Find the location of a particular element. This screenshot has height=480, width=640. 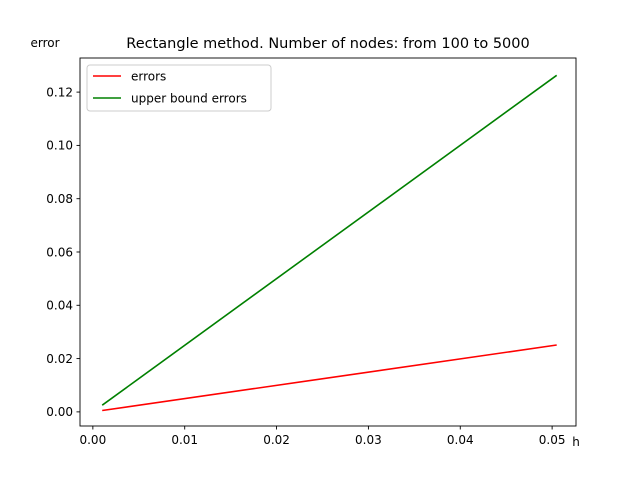

y-tick-label: 0.10 is located at coordinates (59, 146).